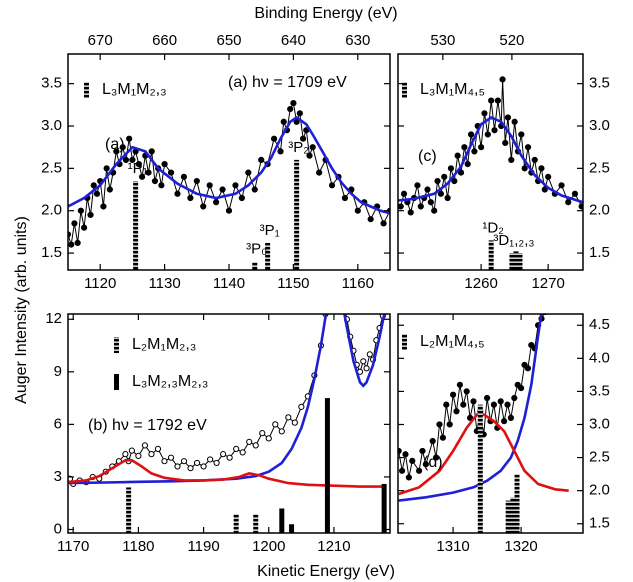 The image size is (633, 582). Describe the element at coordinates (427, 156) in the screenshot. I see `panel-label: (c)` at that location.